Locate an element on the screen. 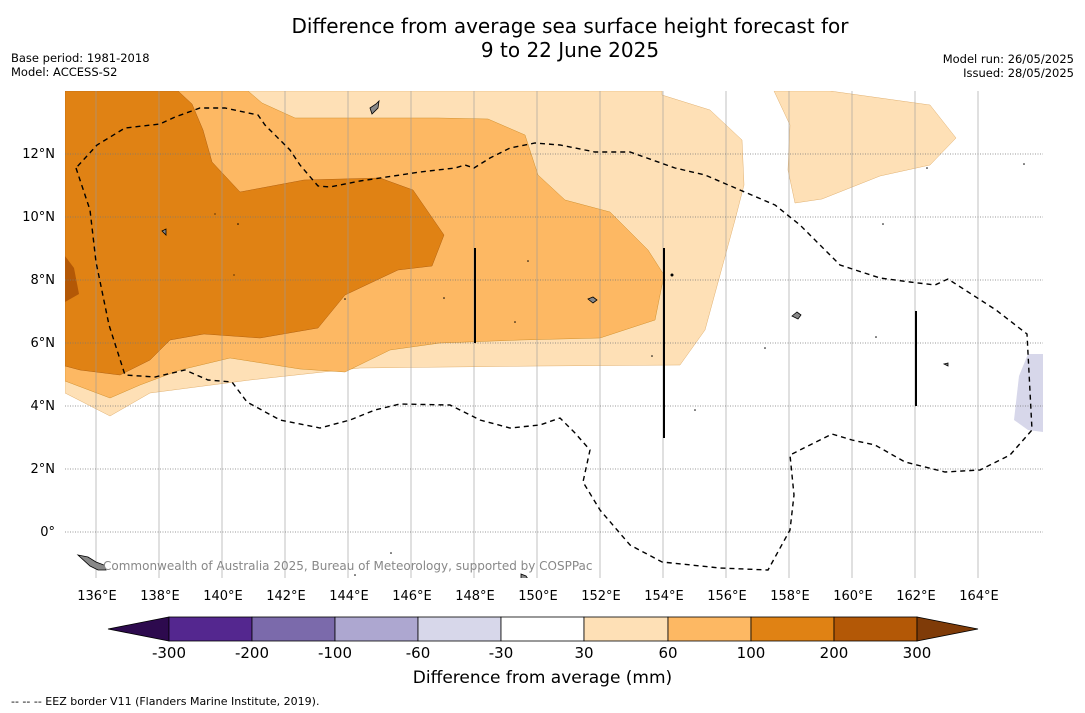 The height and width of the screenshot is (713, 1085). lon-label: 154°E is located at coordinates (664, 596).